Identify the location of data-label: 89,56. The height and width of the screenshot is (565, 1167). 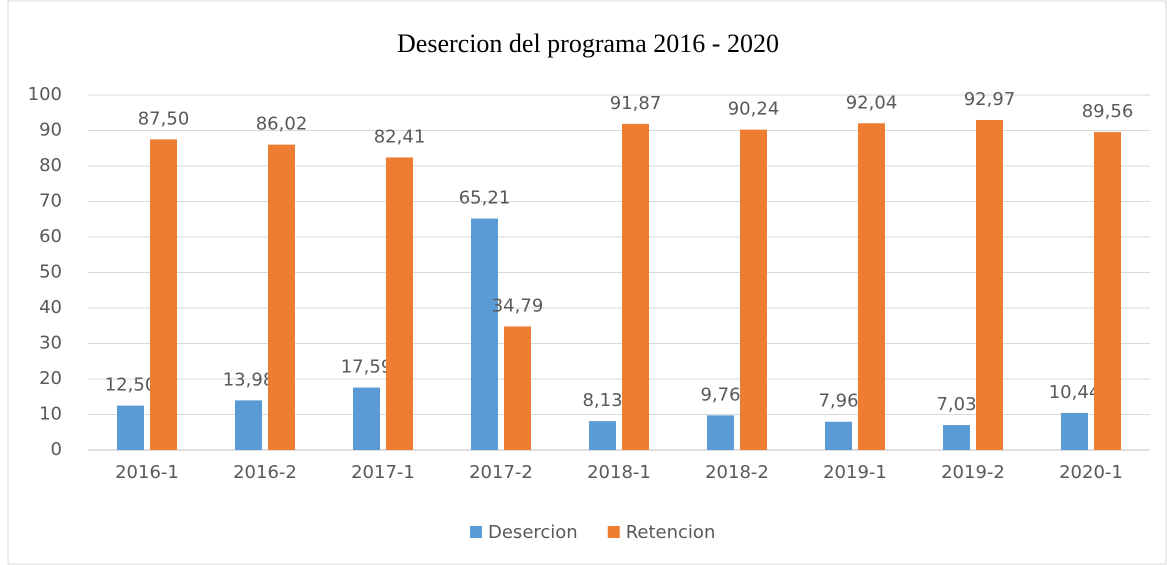
(1108, 111).